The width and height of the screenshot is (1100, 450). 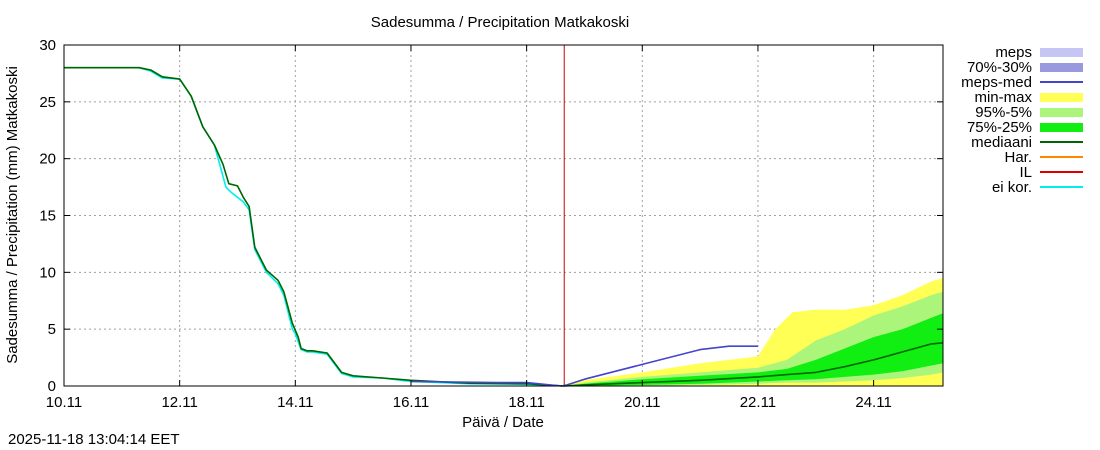 I want to click on y-tick-label: 30, so click(x=47, y=45).